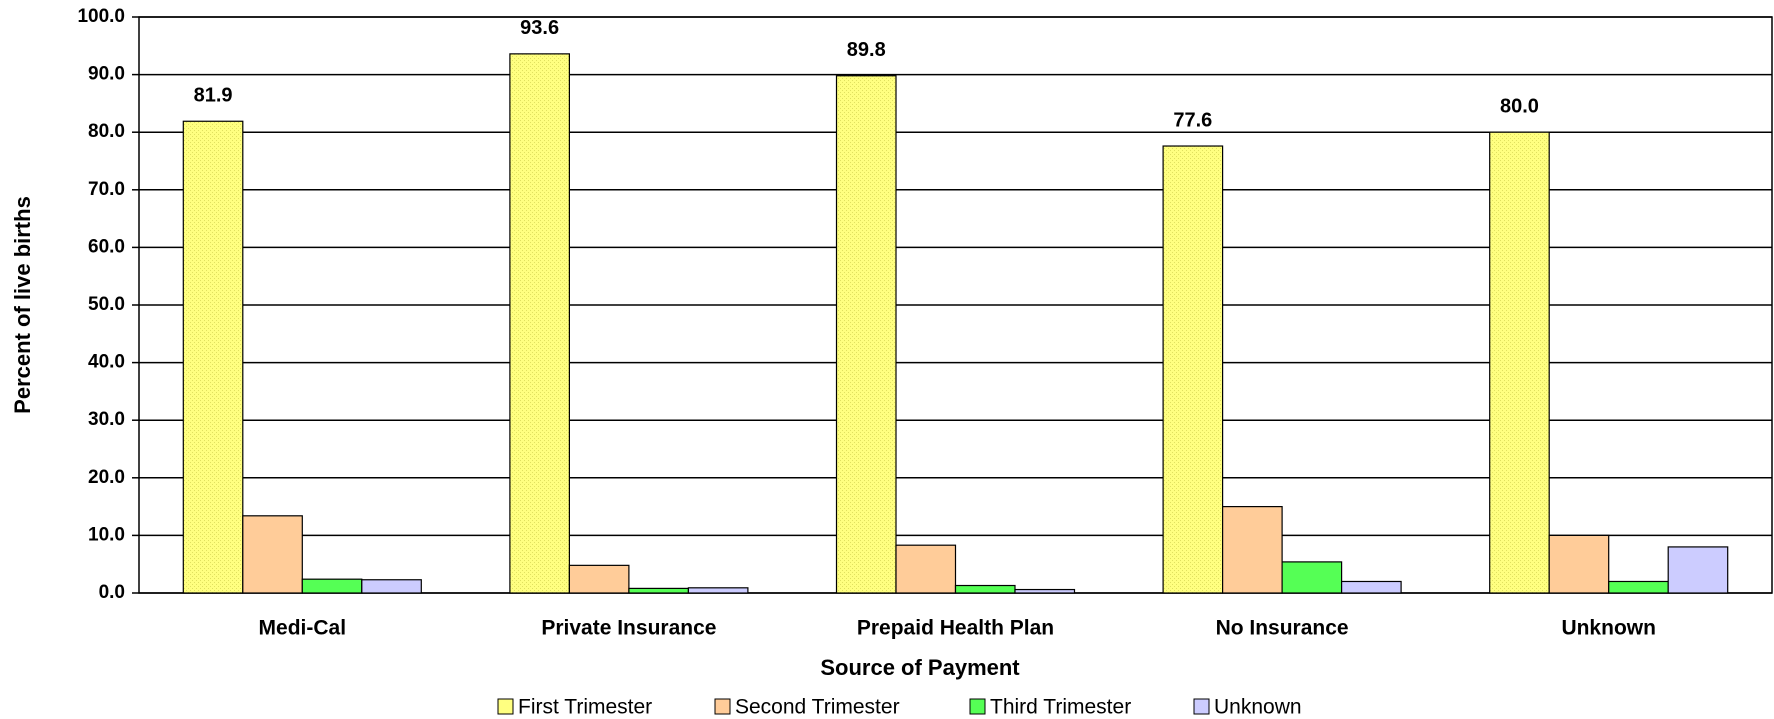 The image size is (1774, 719). Describe the element at coordinates (1060, 707) in the screenshot. I see `legend-label: Third Trimester` at that location.